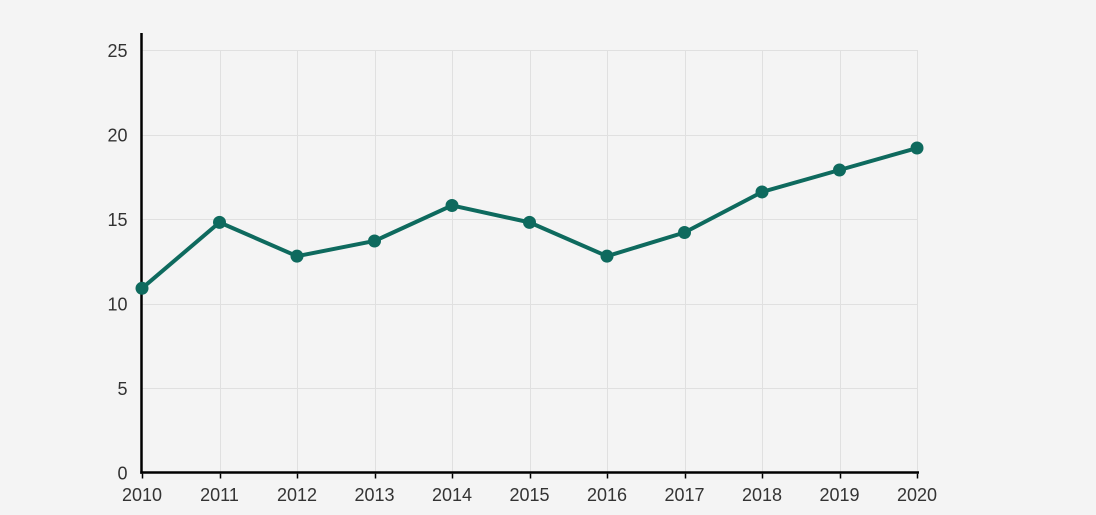 Image resolution: width=1096 pixels, height=515 pixels. Describe the element at coordinates (117, 220) in the screenshot. I see `y-axis-label: 15` at that location.